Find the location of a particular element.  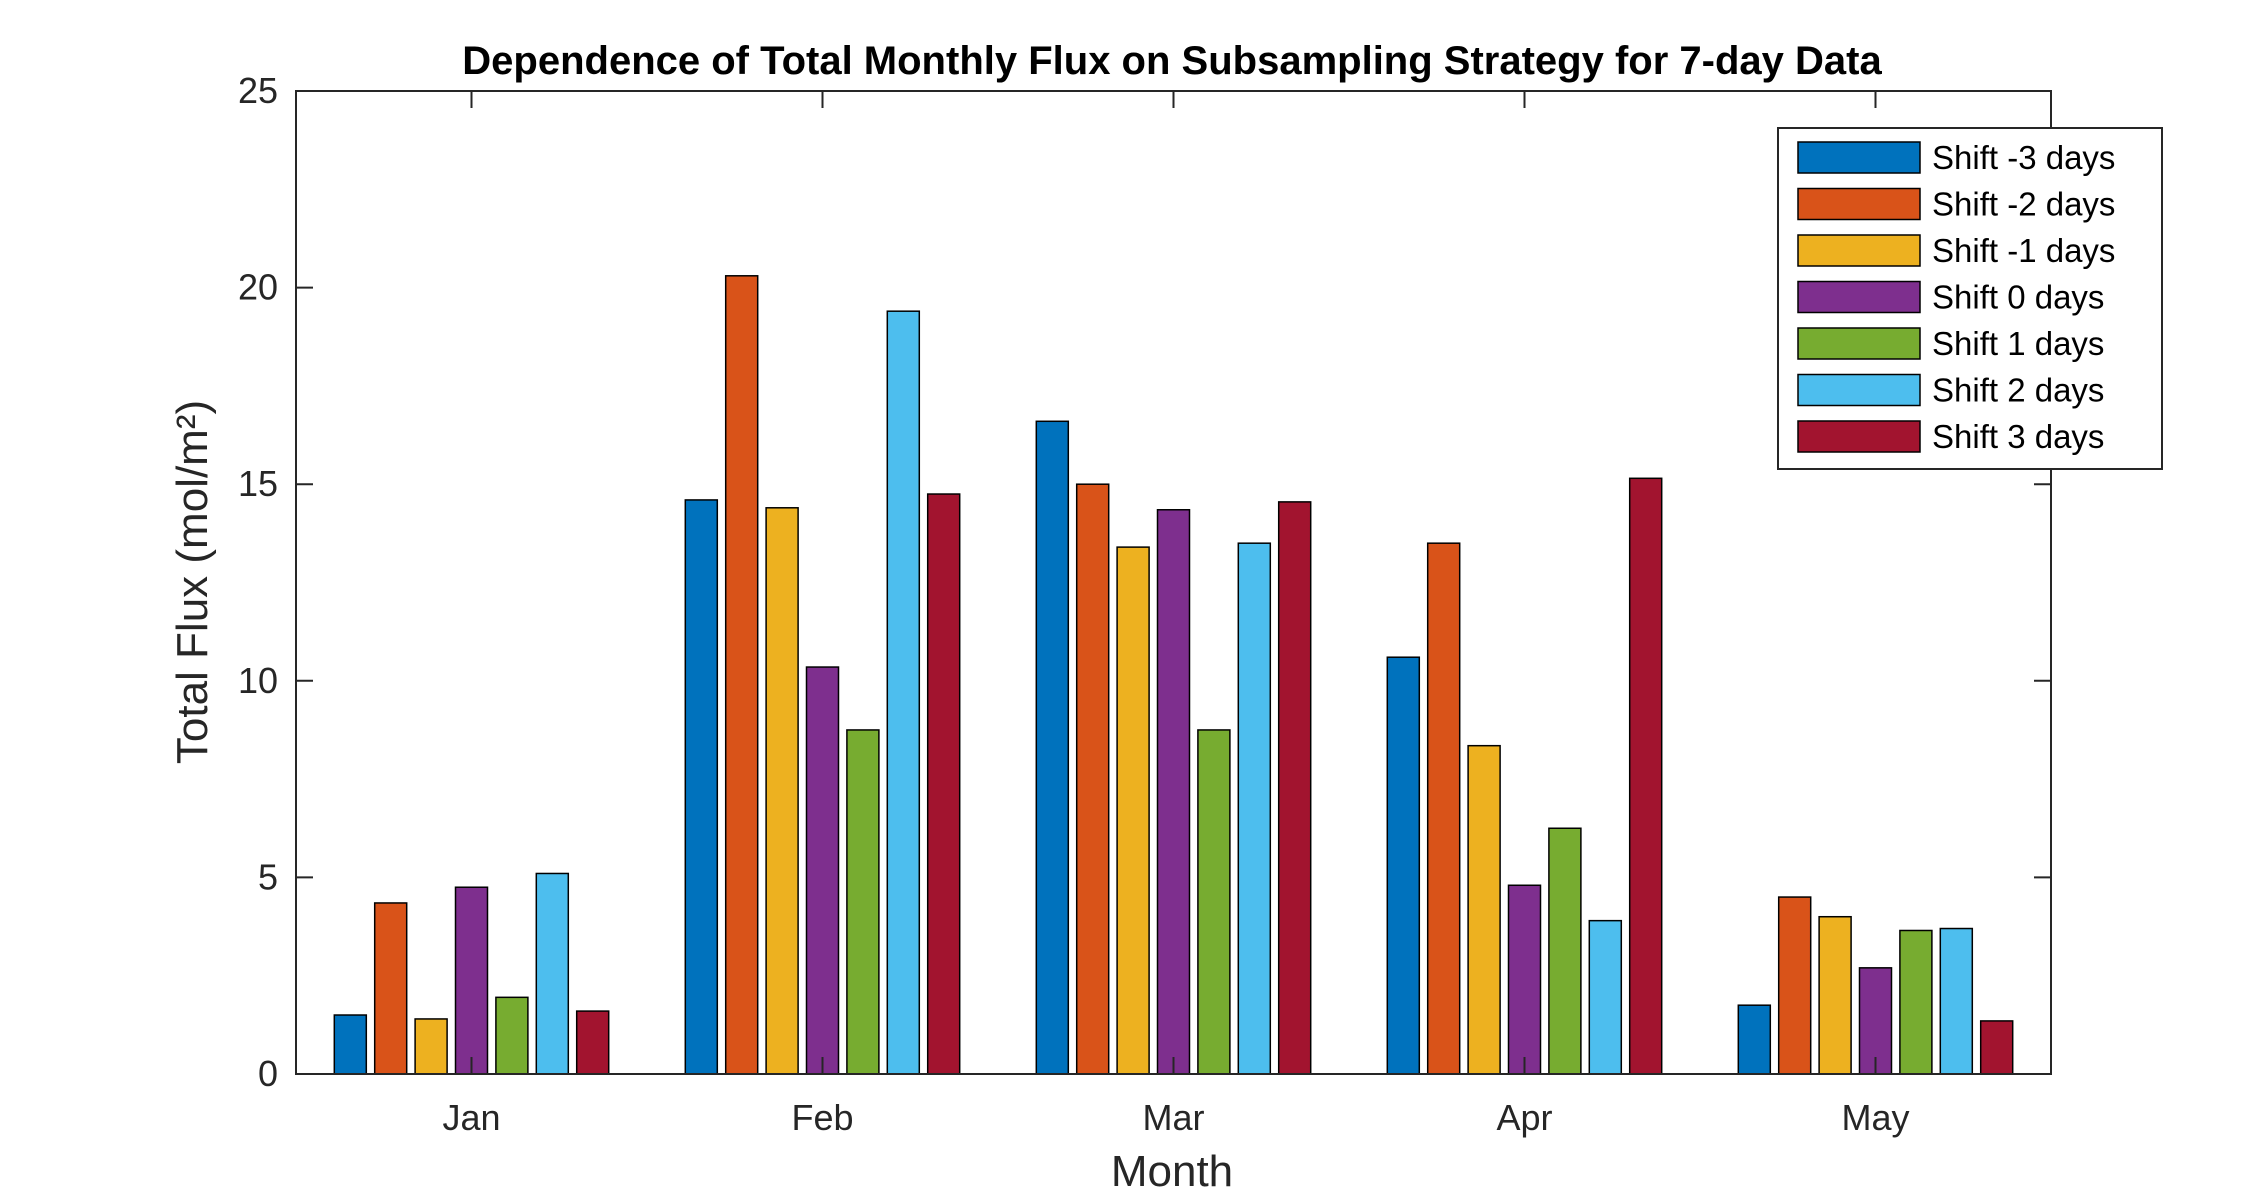

y-tick-label-15: 15 is located at coordinates (258, 483).